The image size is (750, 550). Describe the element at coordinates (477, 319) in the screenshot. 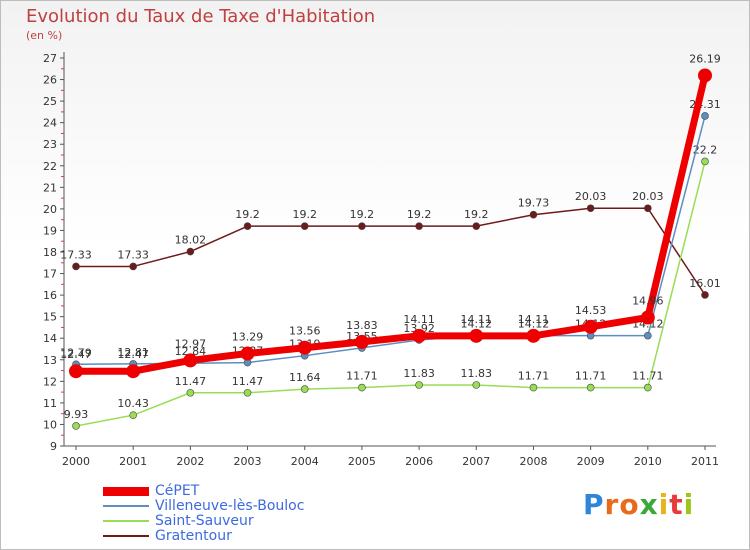

I see `data-label-cepet: 14.11` at that location.